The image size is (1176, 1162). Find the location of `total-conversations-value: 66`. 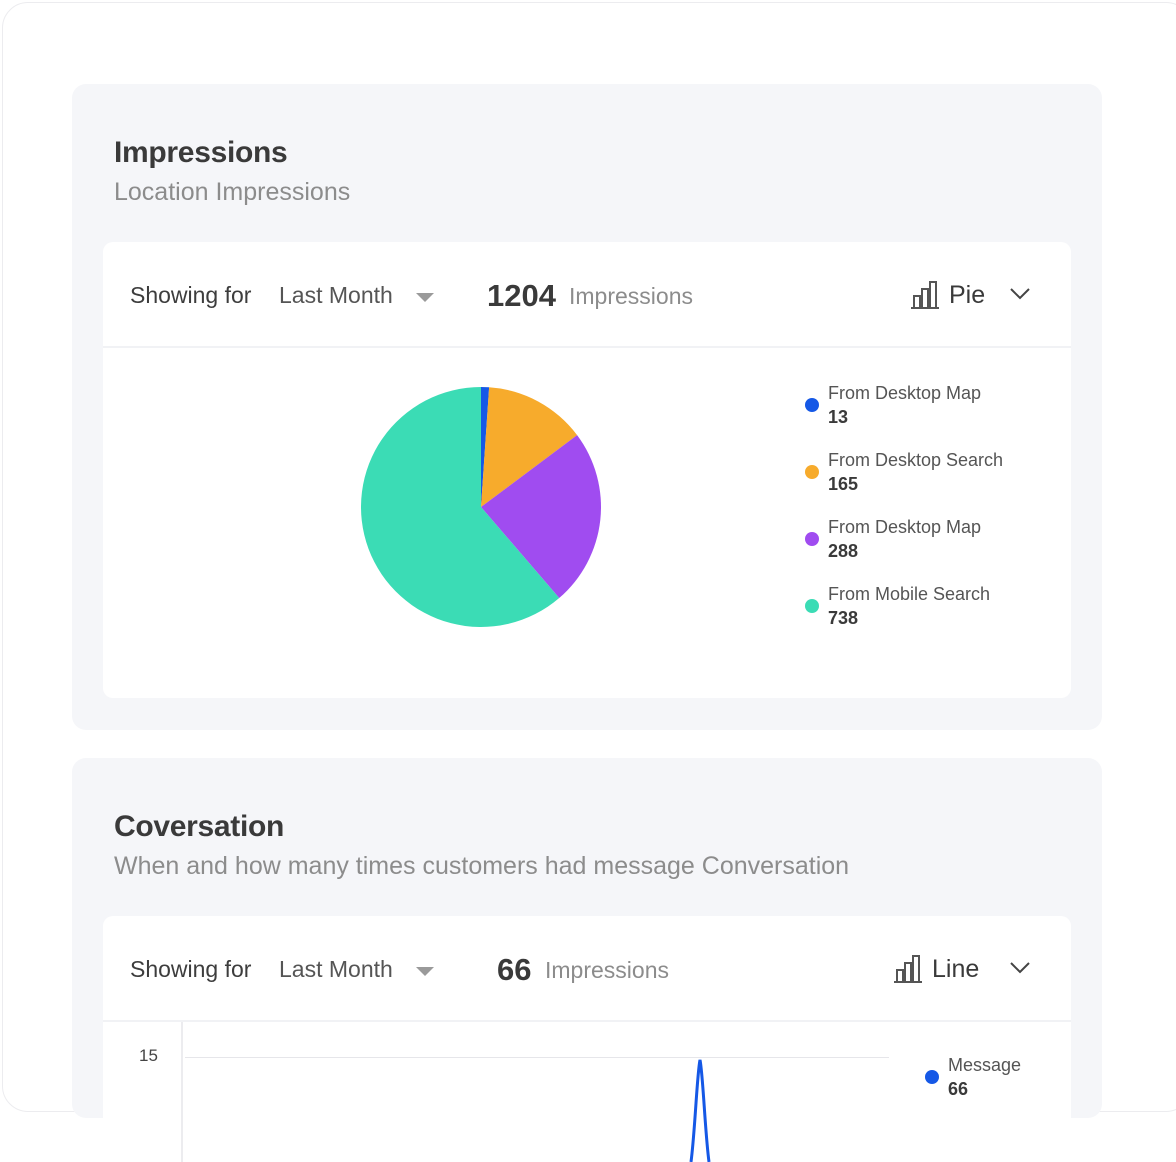

total-conversations-value: 66 is located at coordinates (514, 969).